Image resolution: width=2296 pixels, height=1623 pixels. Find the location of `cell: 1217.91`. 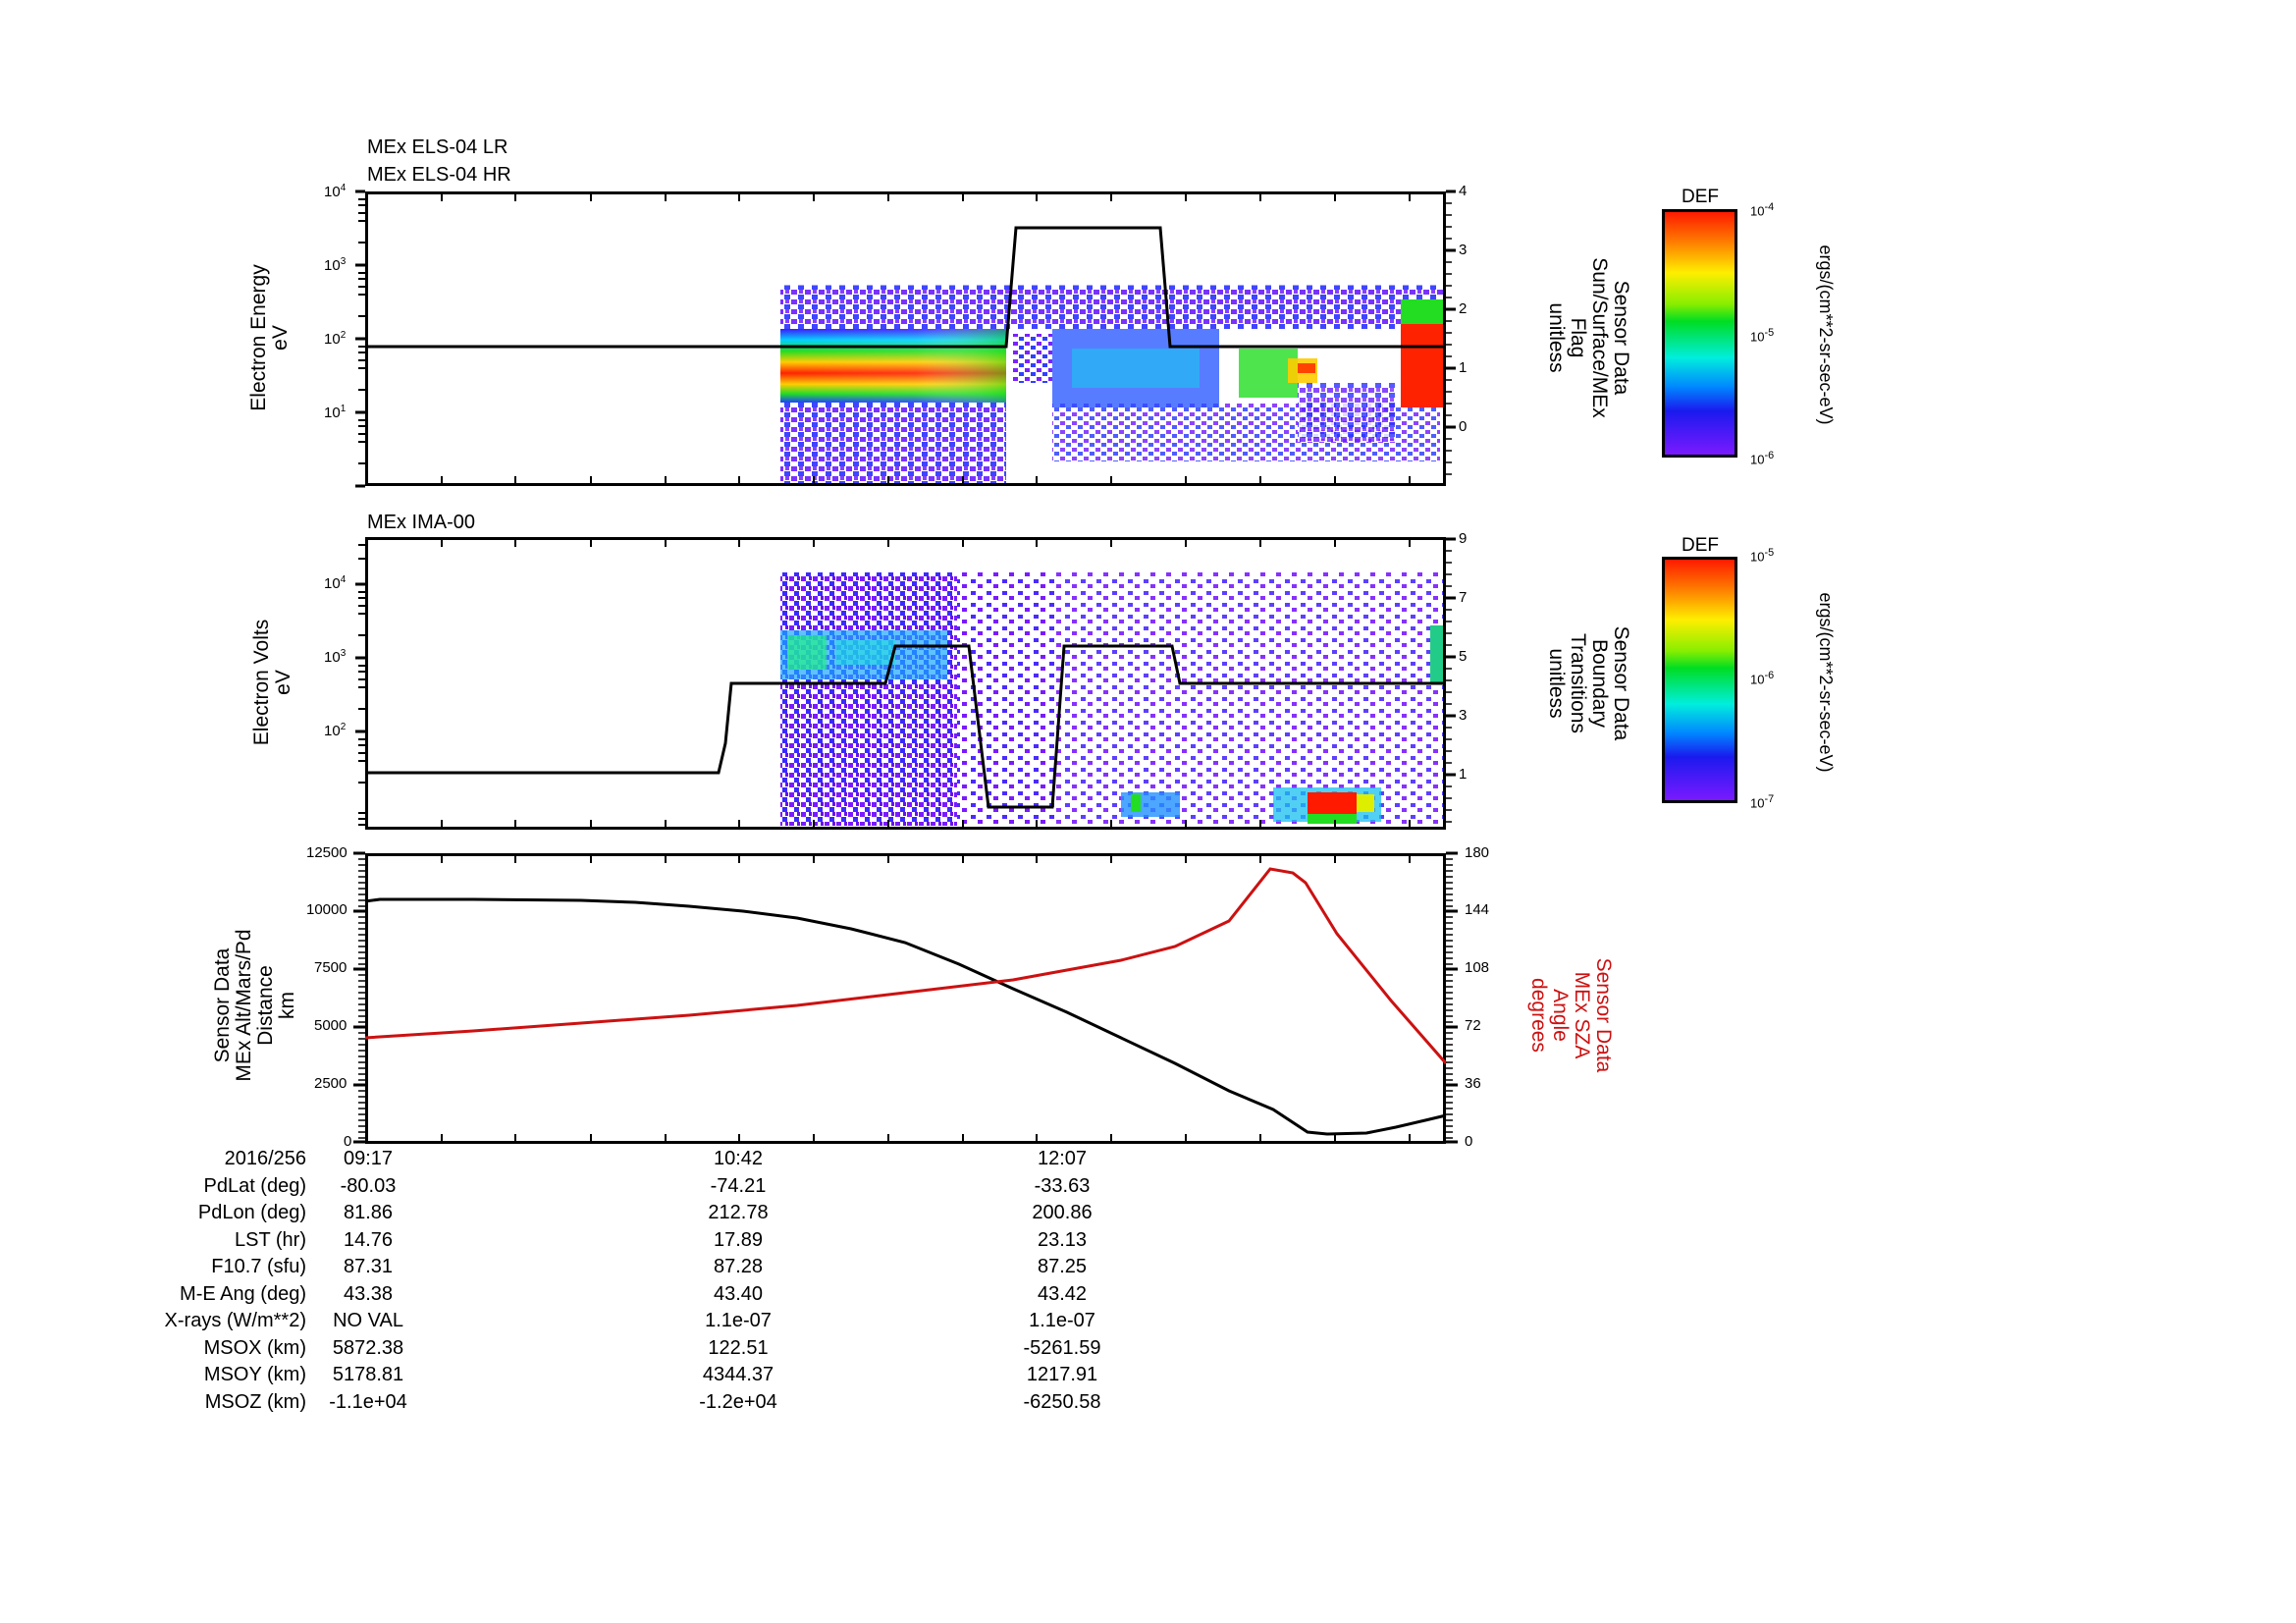

cell: 1217.91 is located at coordinates (1062, 1374).